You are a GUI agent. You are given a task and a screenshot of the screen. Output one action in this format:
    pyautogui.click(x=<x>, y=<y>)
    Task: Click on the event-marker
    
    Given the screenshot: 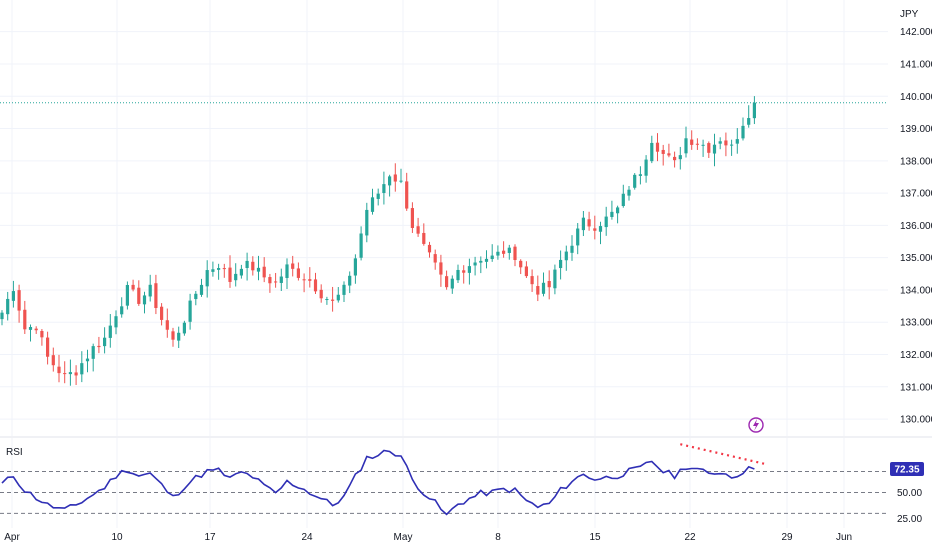 What is the action you would take?
    pyautogui.click(x=756, y=425)
    